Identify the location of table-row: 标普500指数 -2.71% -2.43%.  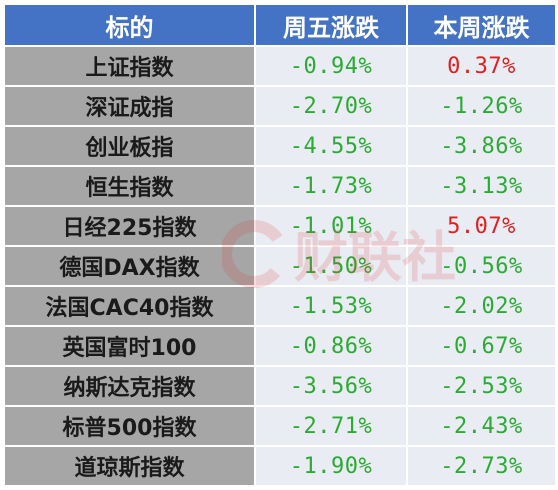
(280, 426).